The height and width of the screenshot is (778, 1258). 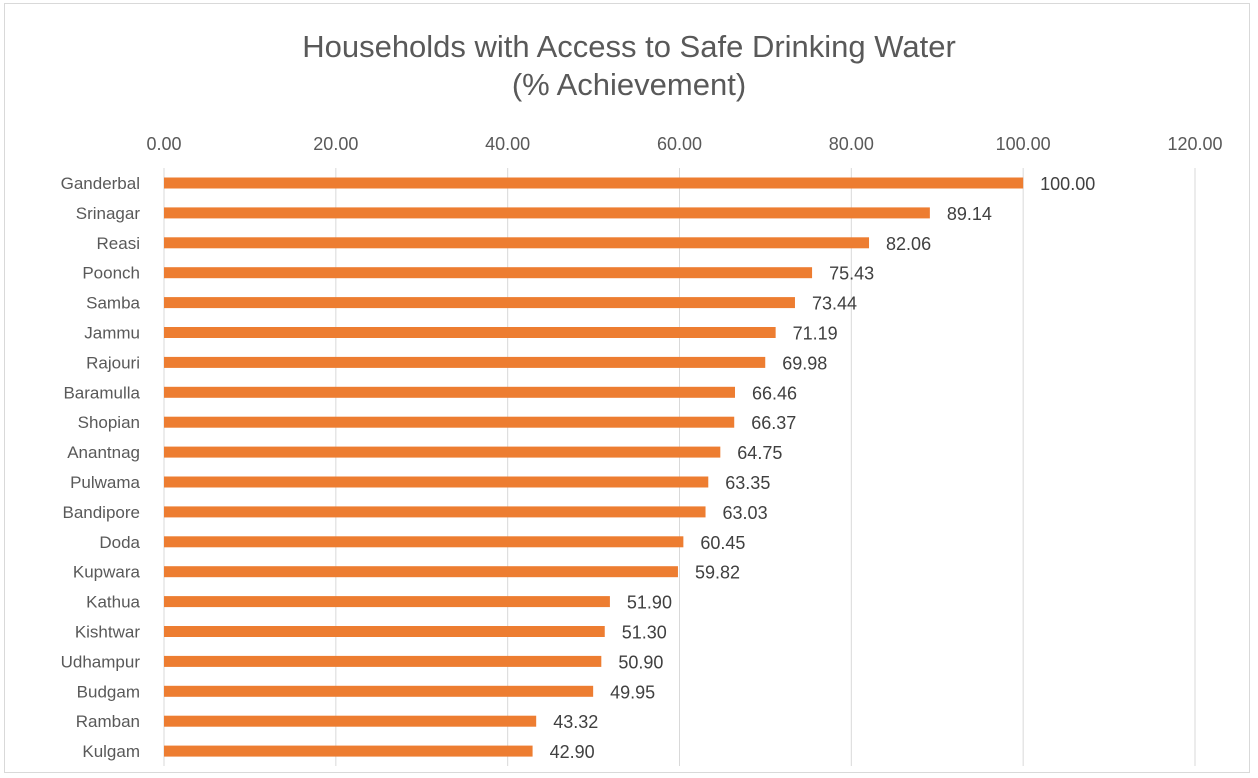 I want to click on category-label: Kishtwar, so click(x=108, y=632).